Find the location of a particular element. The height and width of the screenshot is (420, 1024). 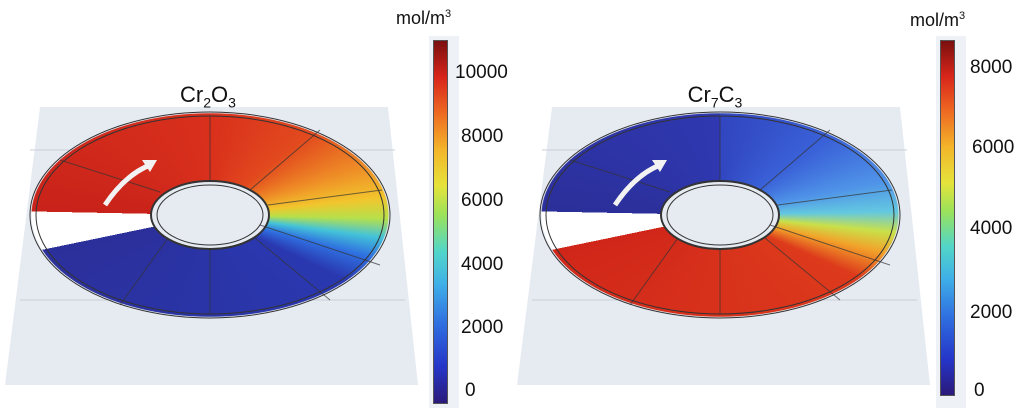

colorbar-tick: 10000 is located at coordinates (481, 72).